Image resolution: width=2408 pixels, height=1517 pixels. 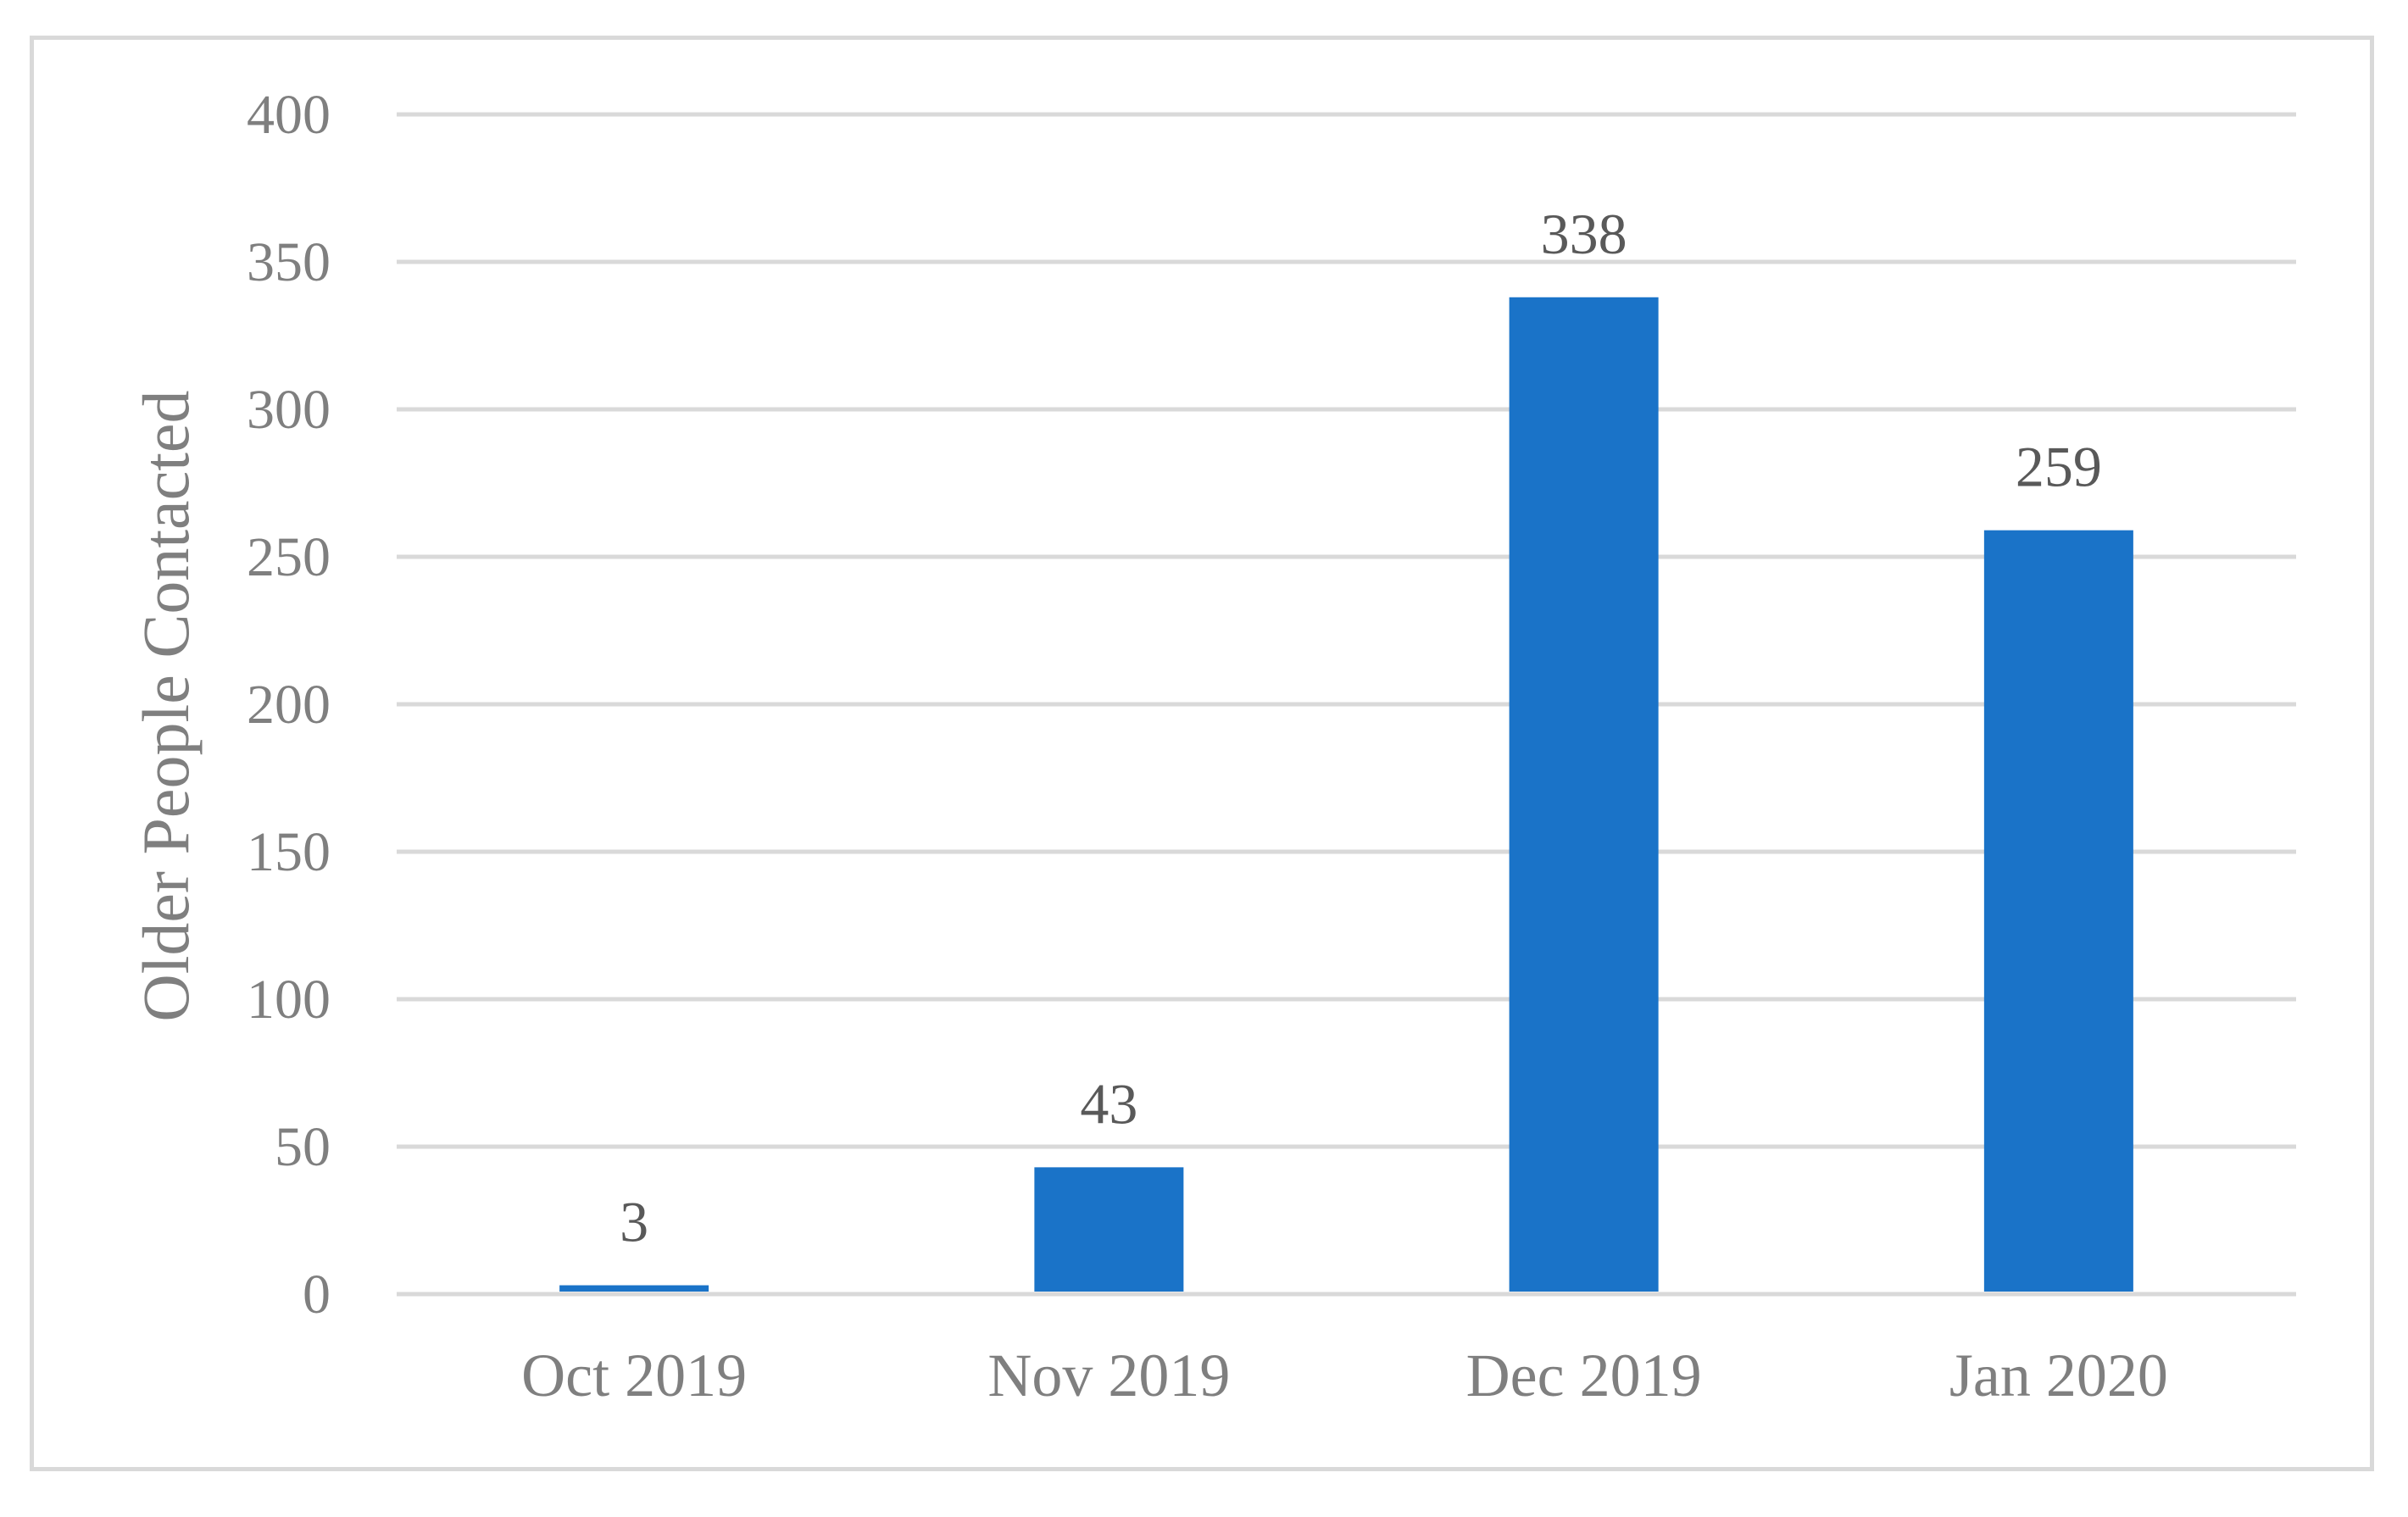 What do you see at coordinates (289, 1000) in the screenshot?
I see `y-tick-label: 100` at bounding box center [289, 1000].